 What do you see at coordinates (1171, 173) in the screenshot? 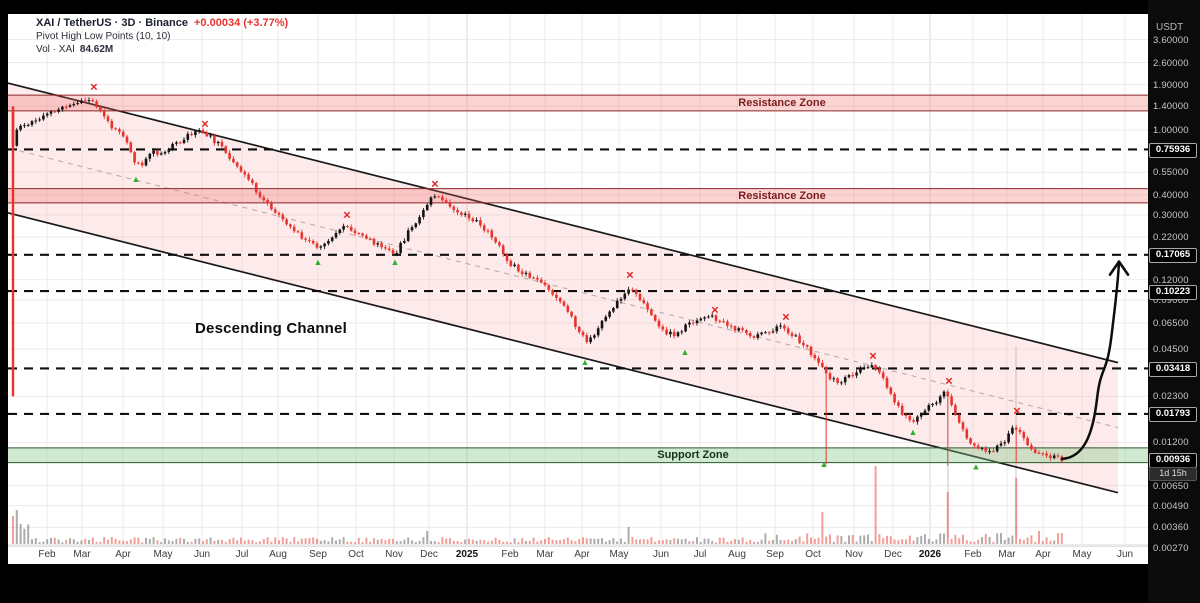
I see `price-tick-label: 0.55000` at bounding box center [1171, 173].